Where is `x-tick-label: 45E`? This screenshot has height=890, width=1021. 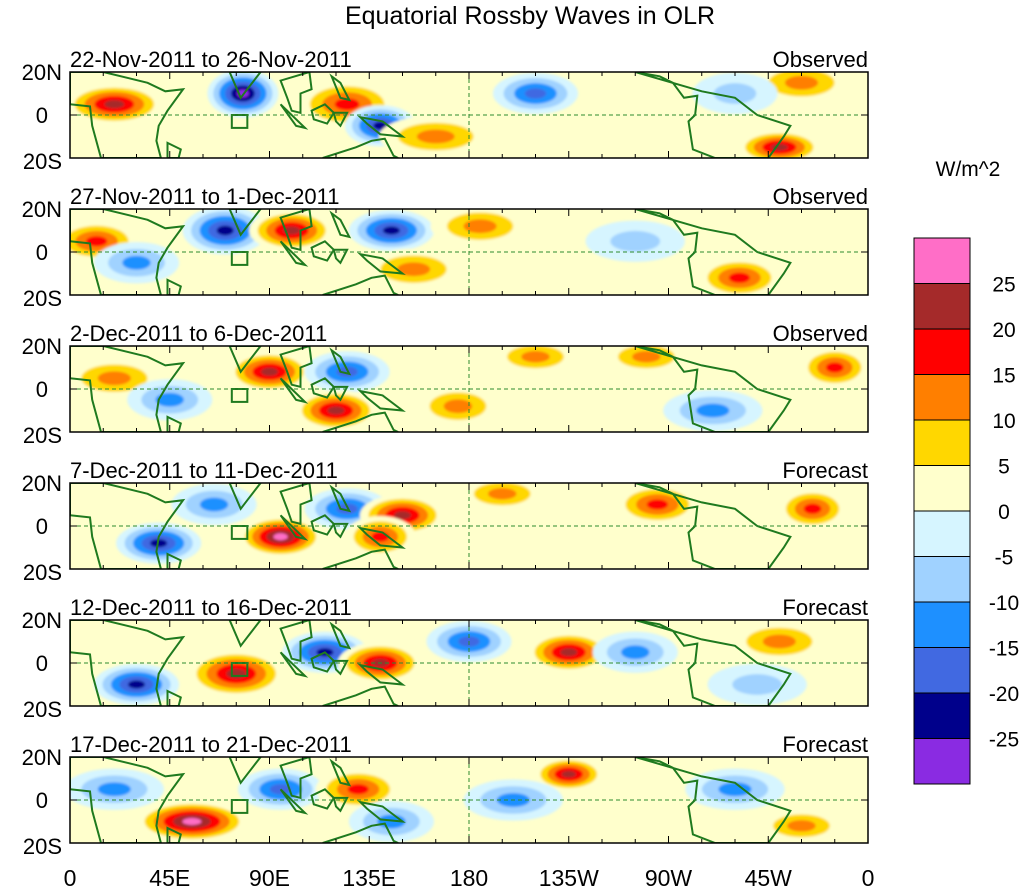
x-tick-label: 45E is located at coordinates (169, 877).